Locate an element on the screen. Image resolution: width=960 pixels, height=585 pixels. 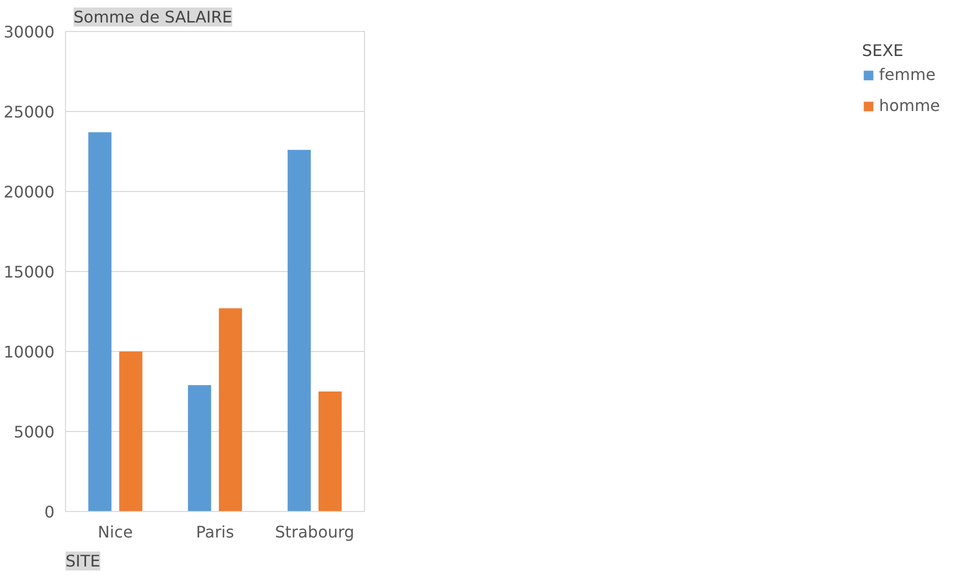
y-tick-label: 5000 is located at coordinates (34, 432).